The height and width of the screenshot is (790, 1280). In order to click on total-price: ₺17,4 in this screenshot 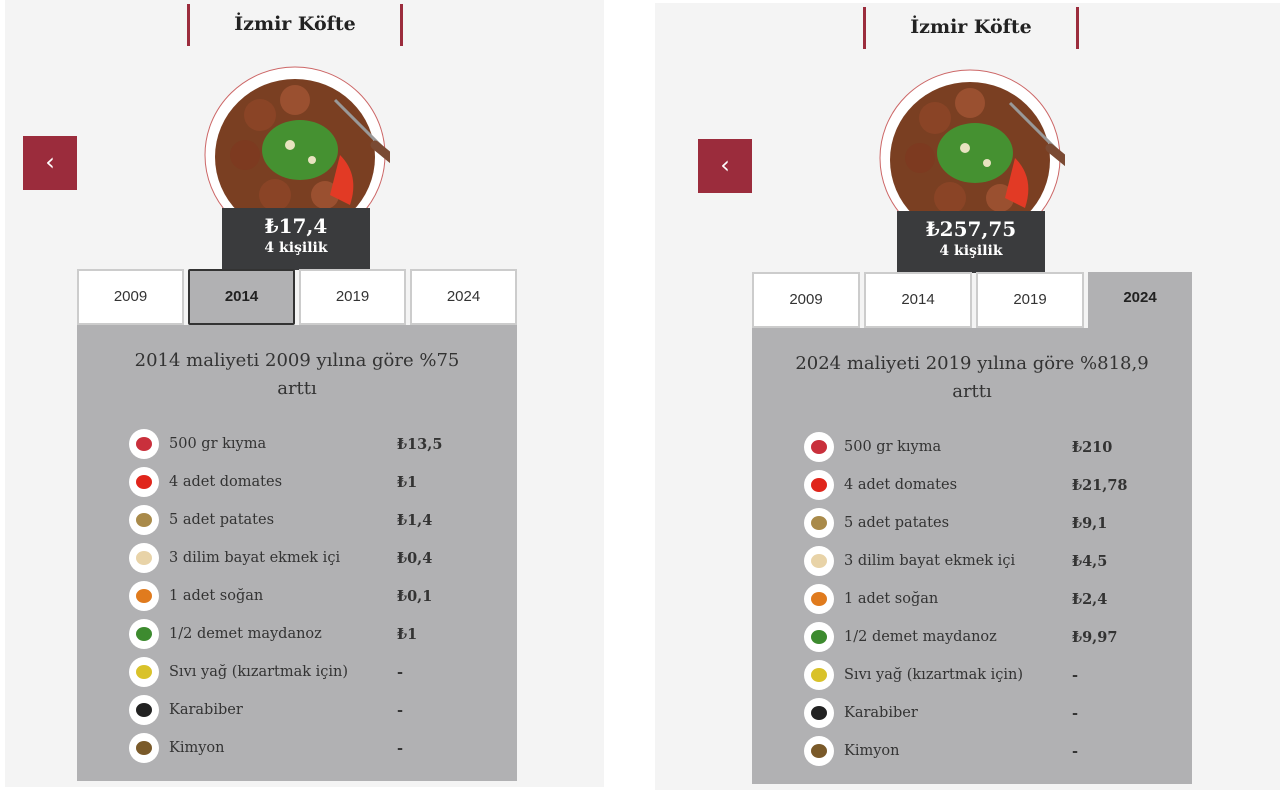, I will do `click(296, 226)`.